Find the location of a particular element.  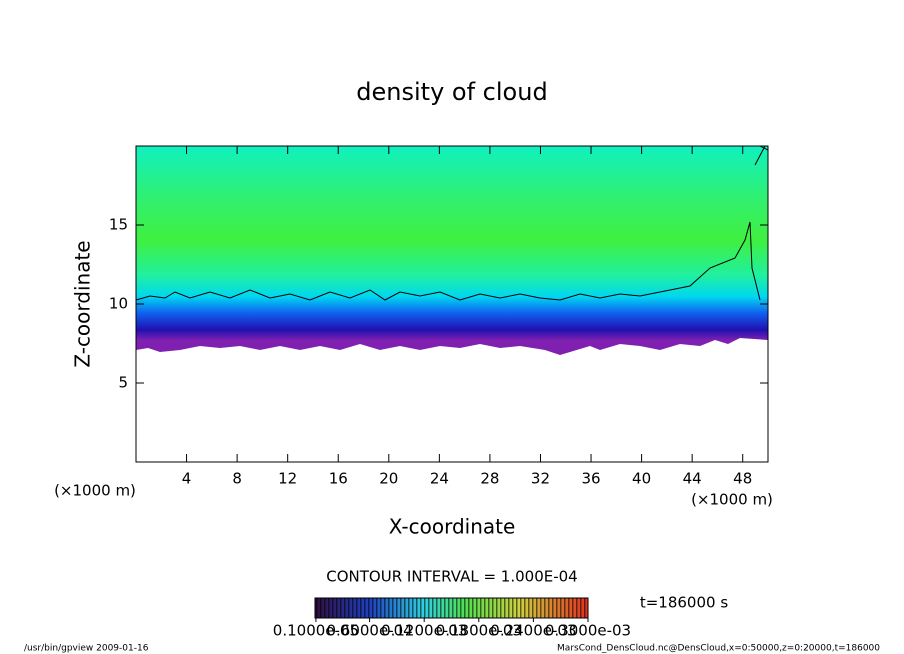

x-tick-label: 40 is located at coordinates (641, 479).